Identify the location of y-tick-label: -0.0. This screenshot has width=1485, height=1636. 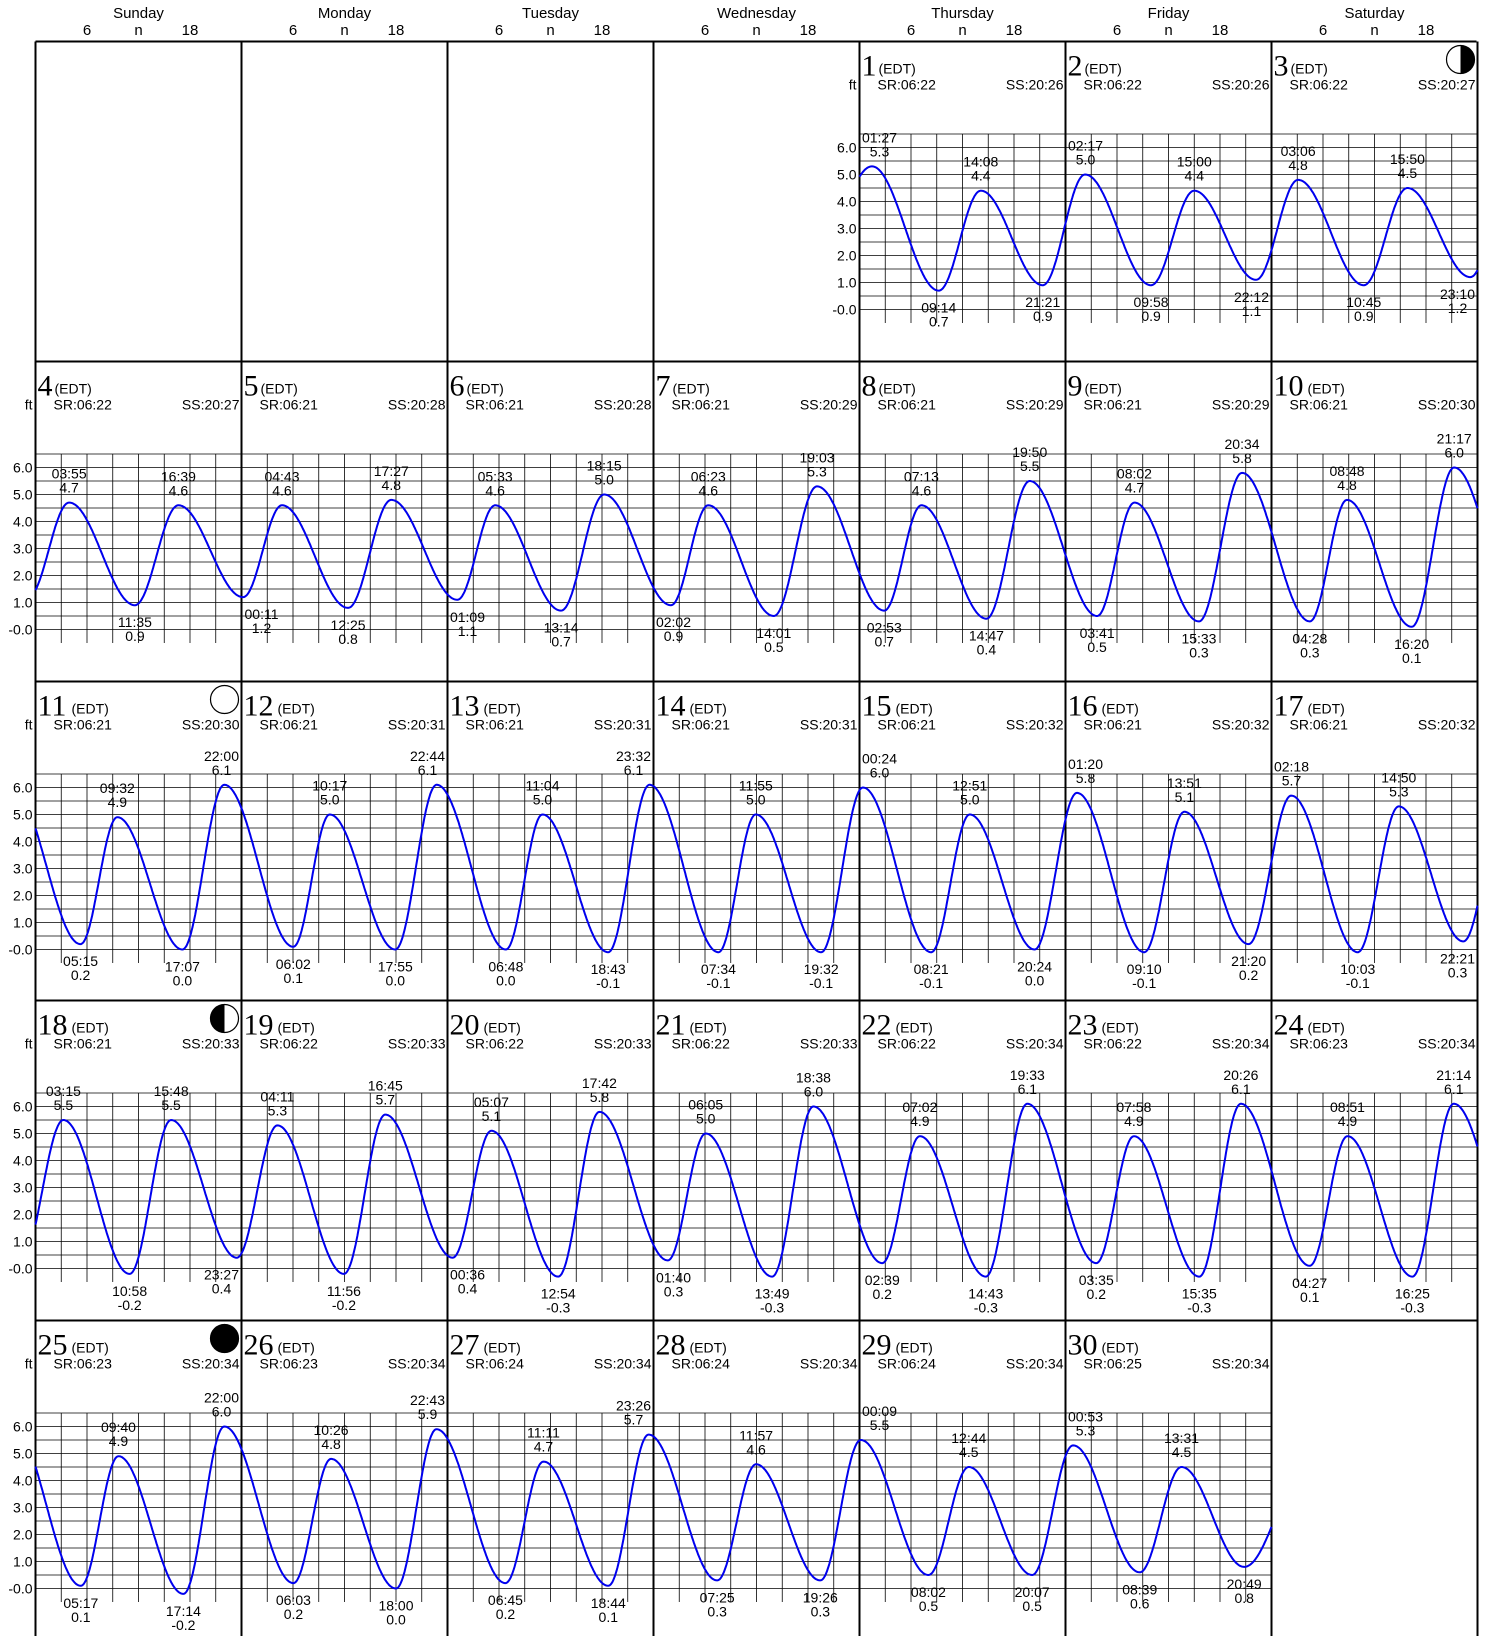
(20, 1589).